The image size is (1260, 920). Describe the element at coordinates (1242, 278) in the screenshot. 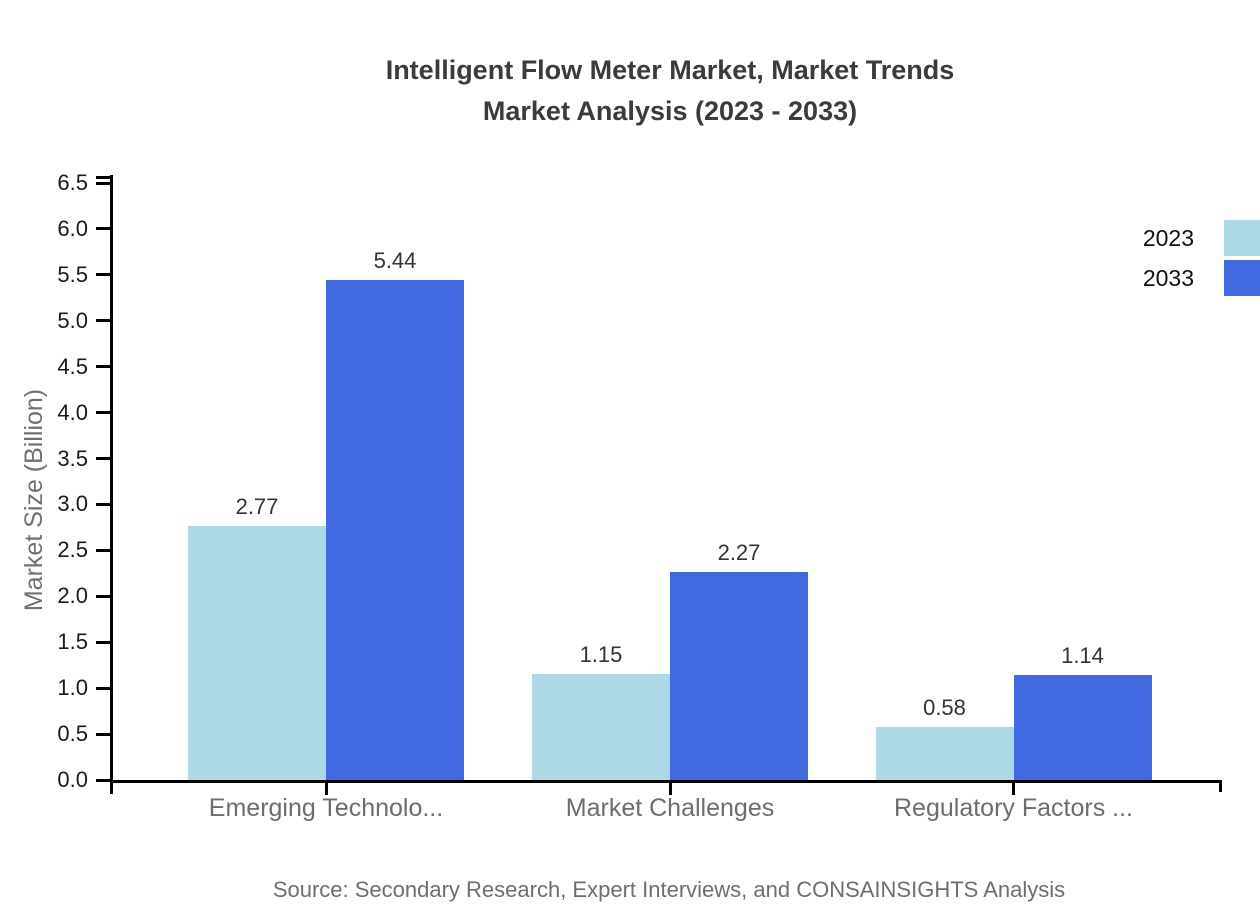

I see `legend-swatch-2033` at that location.